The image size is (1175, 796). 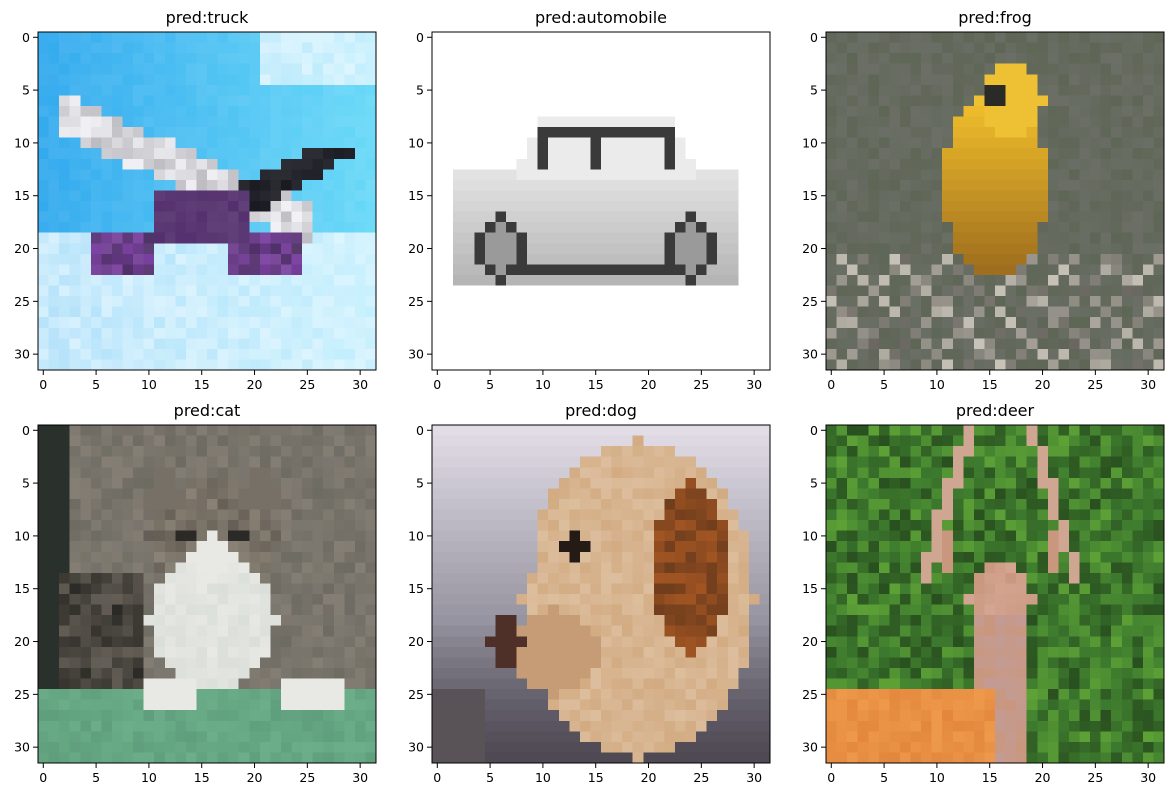 I want to click on subplot-5: pred:dog 0 5 10 15 20 25 30 0 5 10 15 20 25 30, so click(x=589, y=593).